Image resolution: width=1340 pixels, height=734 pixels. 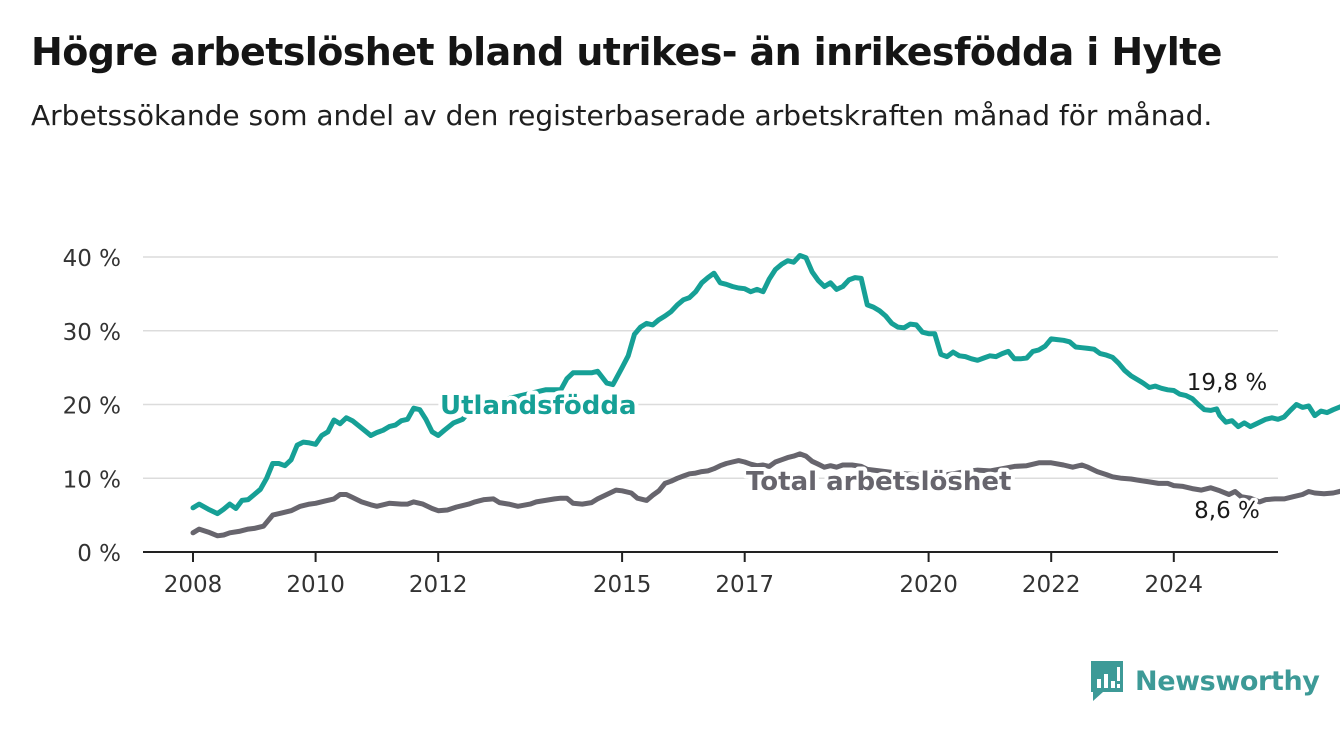 I want to click on x-tick-label: 2020, so click(x=928, y=585).